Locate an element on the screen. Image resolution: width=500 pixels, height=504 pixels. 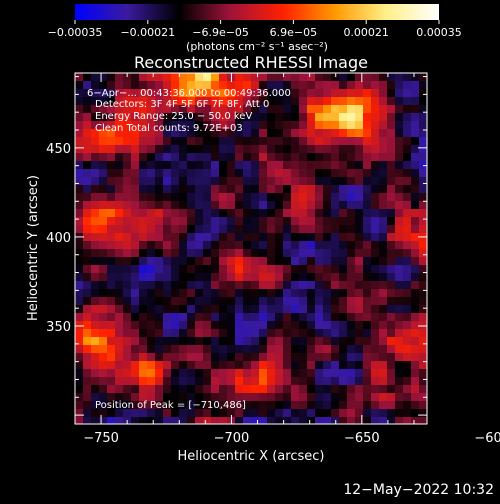
x-tick-label: −650 is located at coordinates (362, 438).